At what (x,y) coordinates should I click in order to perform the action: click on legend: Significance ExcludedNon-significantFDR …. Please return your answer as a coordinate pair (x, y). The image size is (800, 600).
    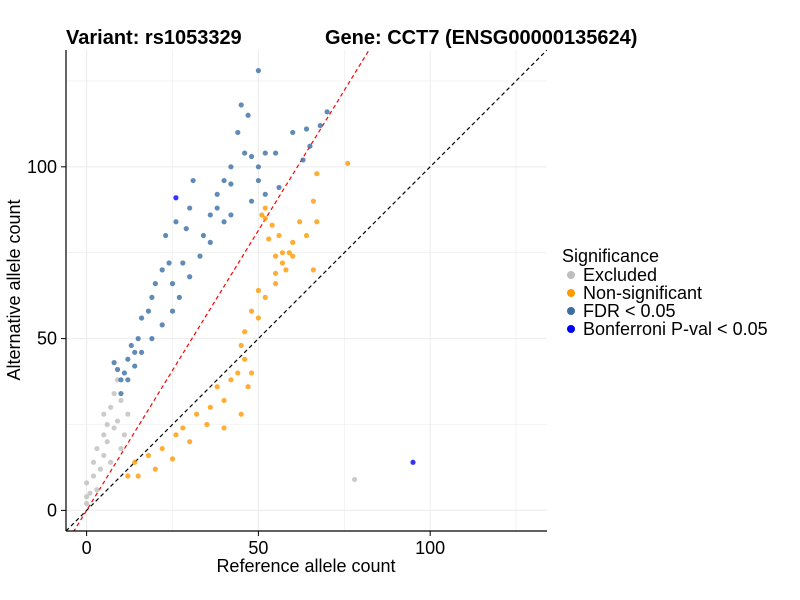
    Looking at the image, I should click on (665, 292).